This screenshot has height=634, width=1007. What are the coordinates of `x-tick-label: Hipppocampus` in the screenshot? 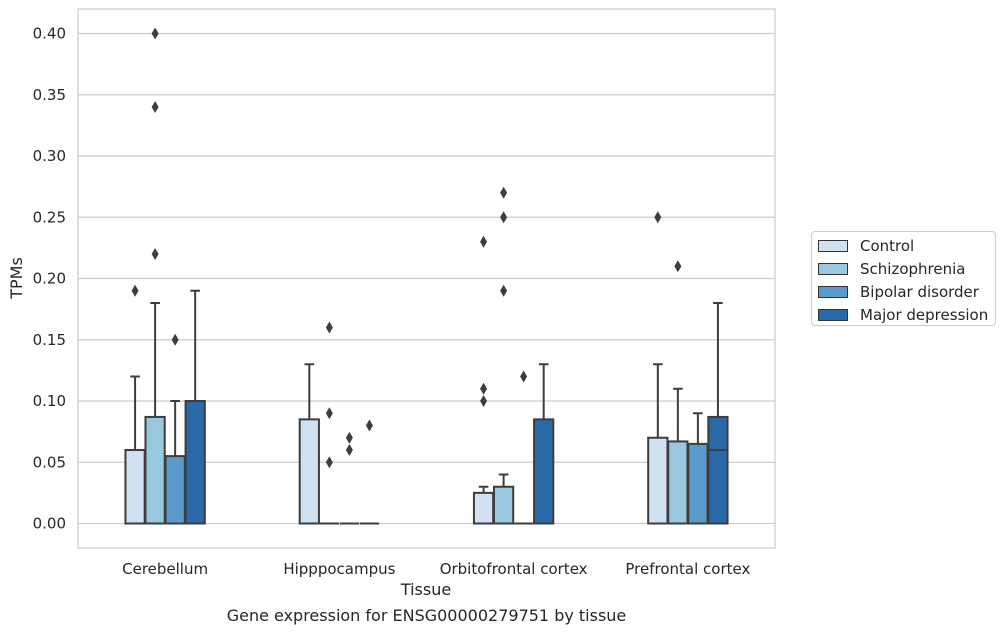 It's located at (339, 569).